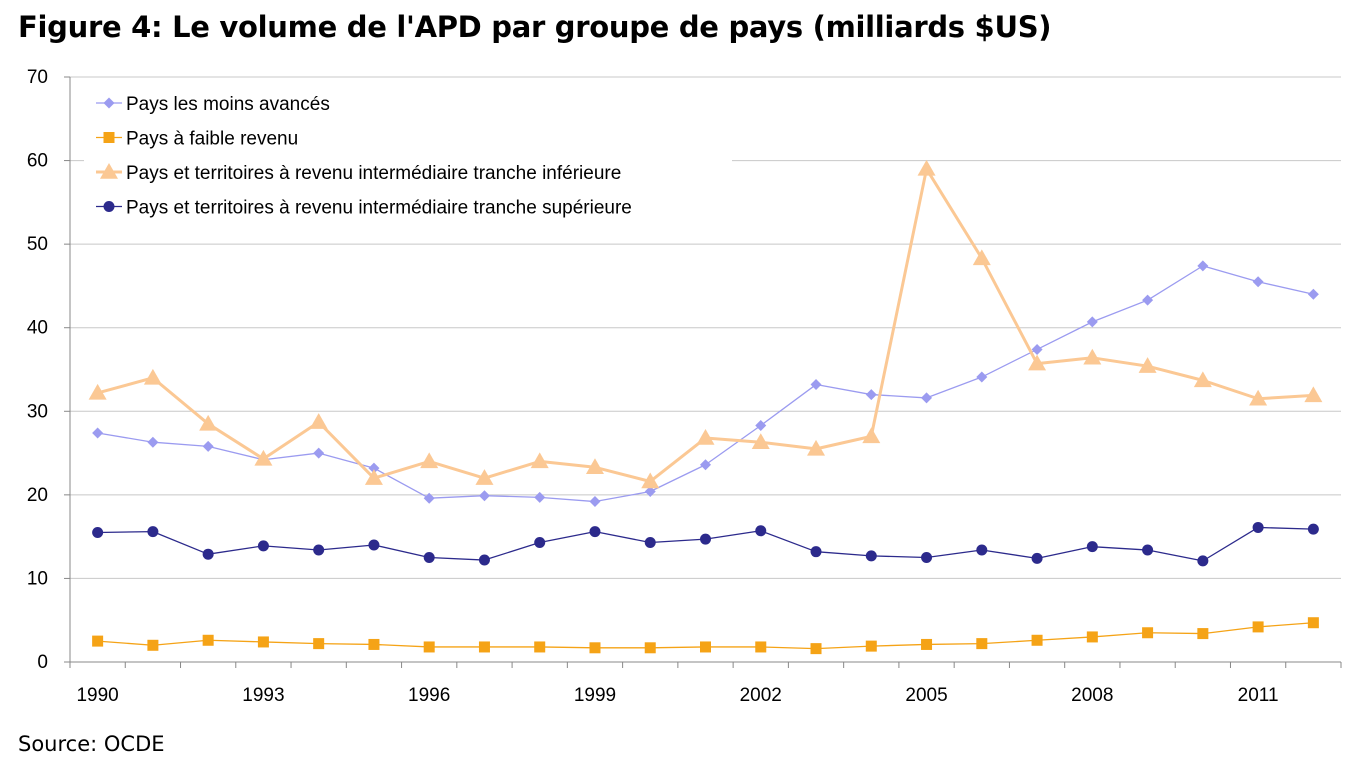 The image size is (1358, 761). I want to click on legend-background, so click(408, 157).